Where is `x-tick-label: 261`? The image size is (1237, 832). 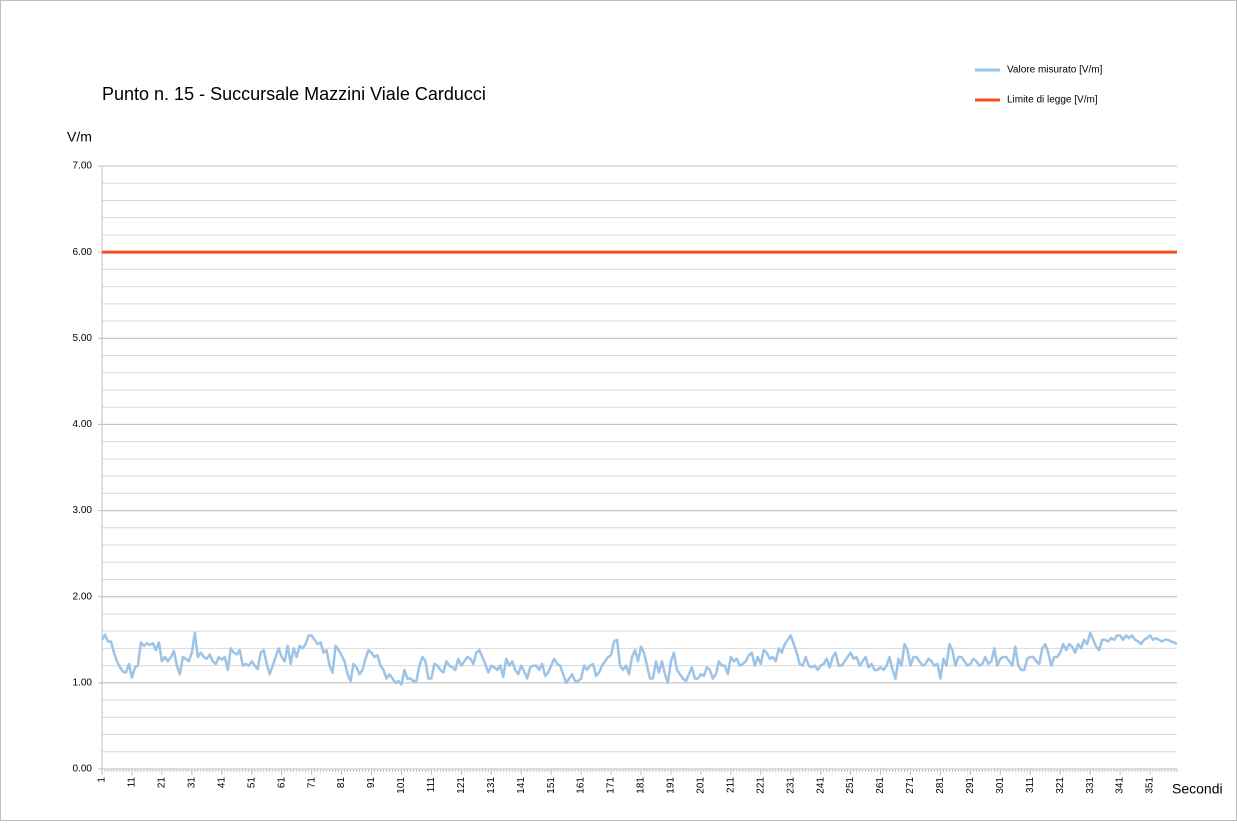
x-tick-label: 261 is located at coordinates (880, 785).